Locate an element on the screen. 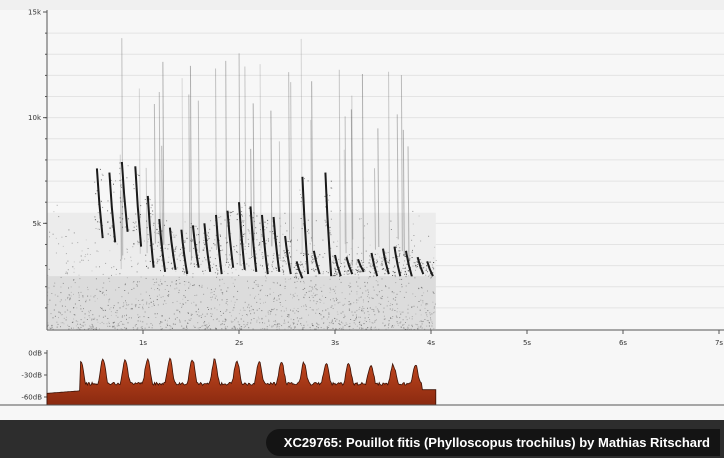 The width and height of the screenshot is (724, 458). time-tick-label: 1s is located at coordinates (143, 342).